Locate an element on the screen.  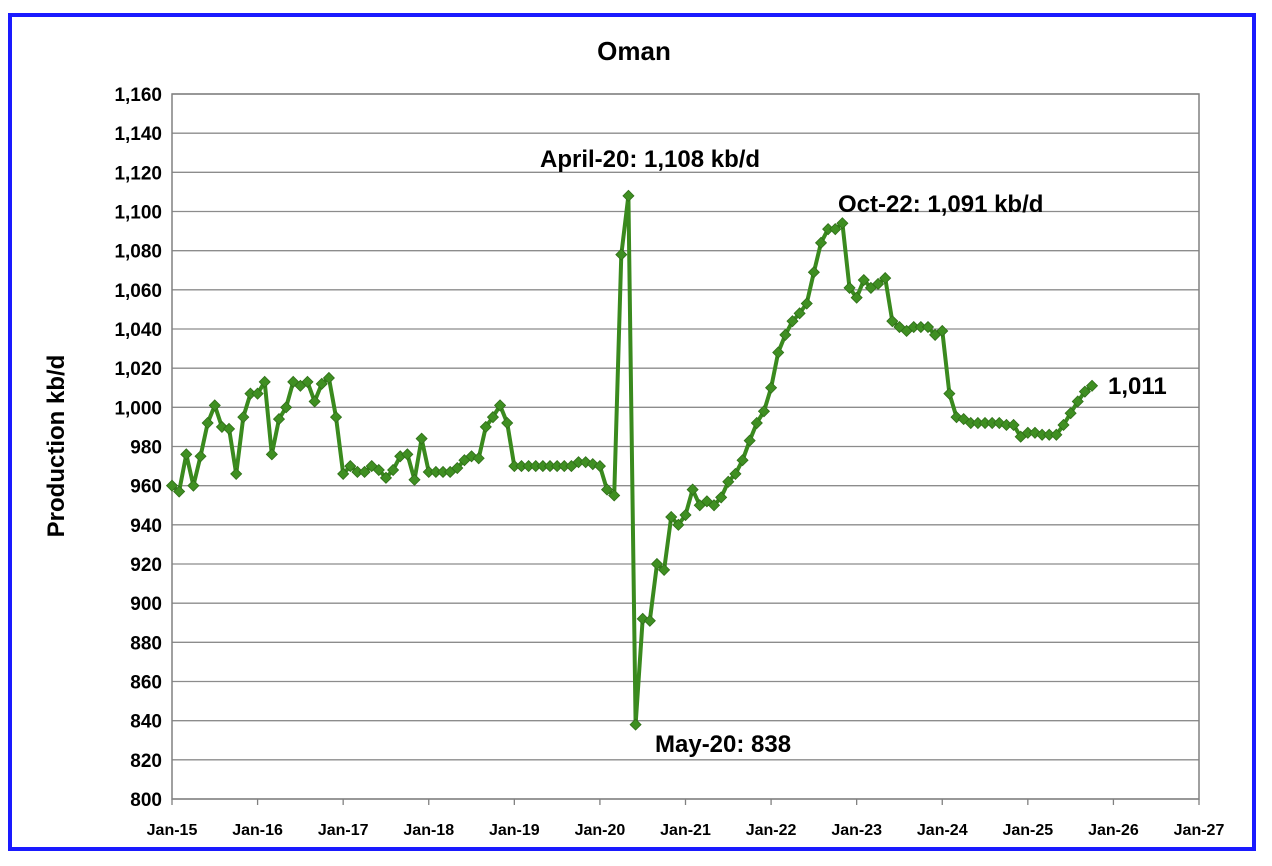
y-tick-label: 960 is located at coordinates (146, 487).